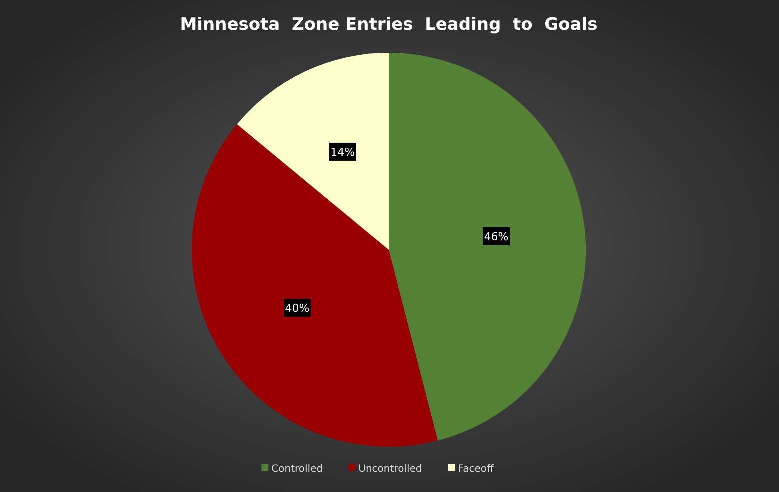  Describe the element at coordinates (476, 469) in the screenshot. I see `legend-label: Faceoff` at that location.